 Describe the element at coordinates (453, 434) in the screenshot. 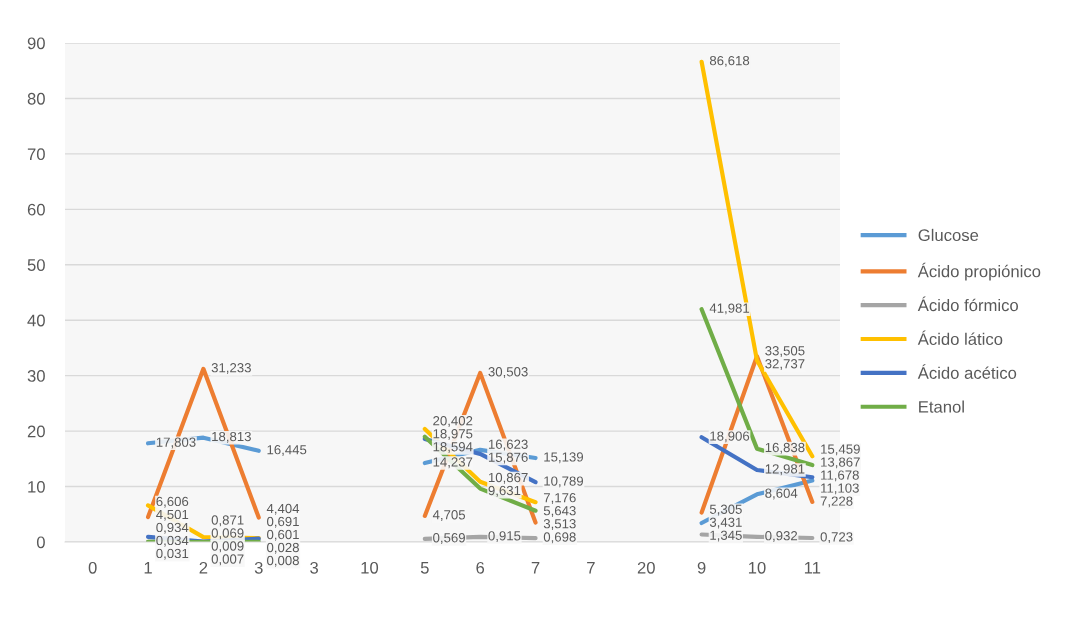

I see `data-label: 18,975` at that location.